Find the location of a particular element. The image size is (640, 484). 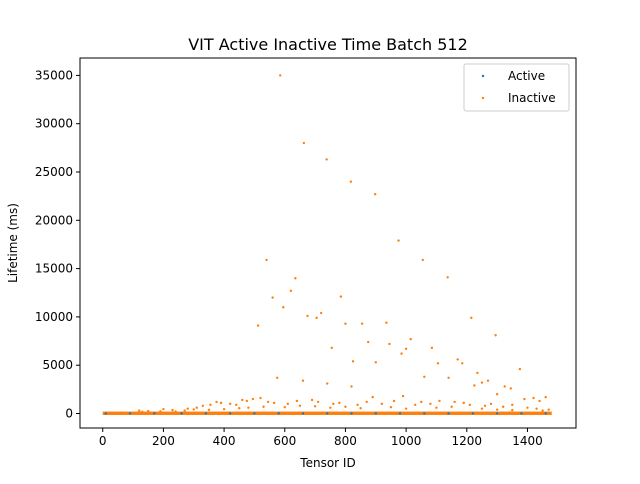

x-axis: 0 200 400 600 800 1000 1200 1400 is located at coordinates (321, 438).